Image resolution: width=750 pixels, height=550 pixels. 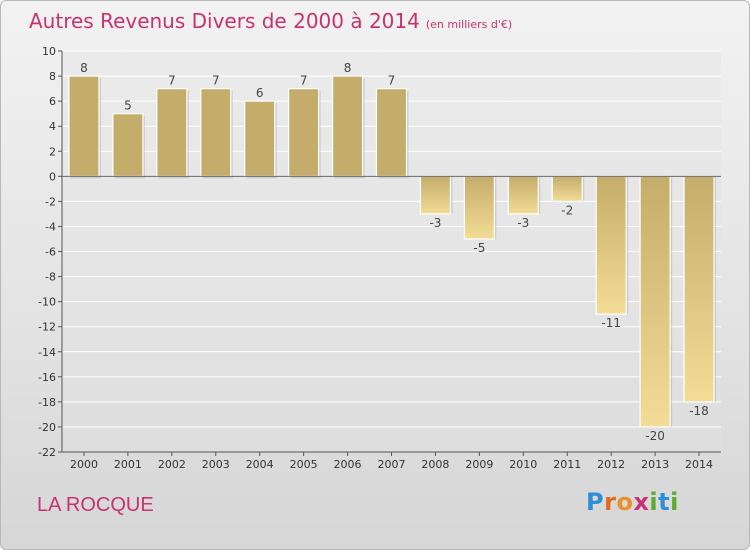 I want to click on logo-letter: t, so click(x=664, y=502).